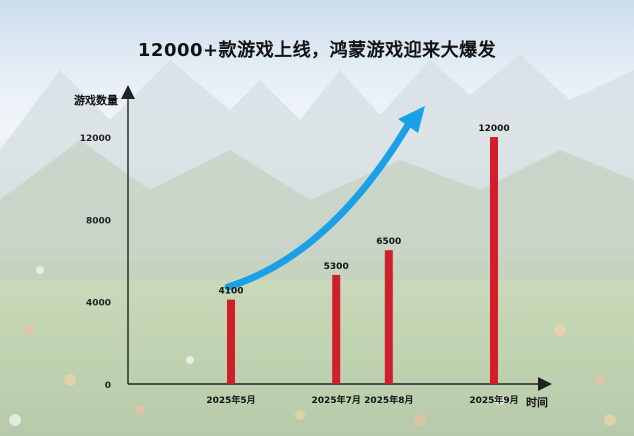 This screenshot has width=634, height=436. I want to click on data-label: 6500, so click(388, 242).